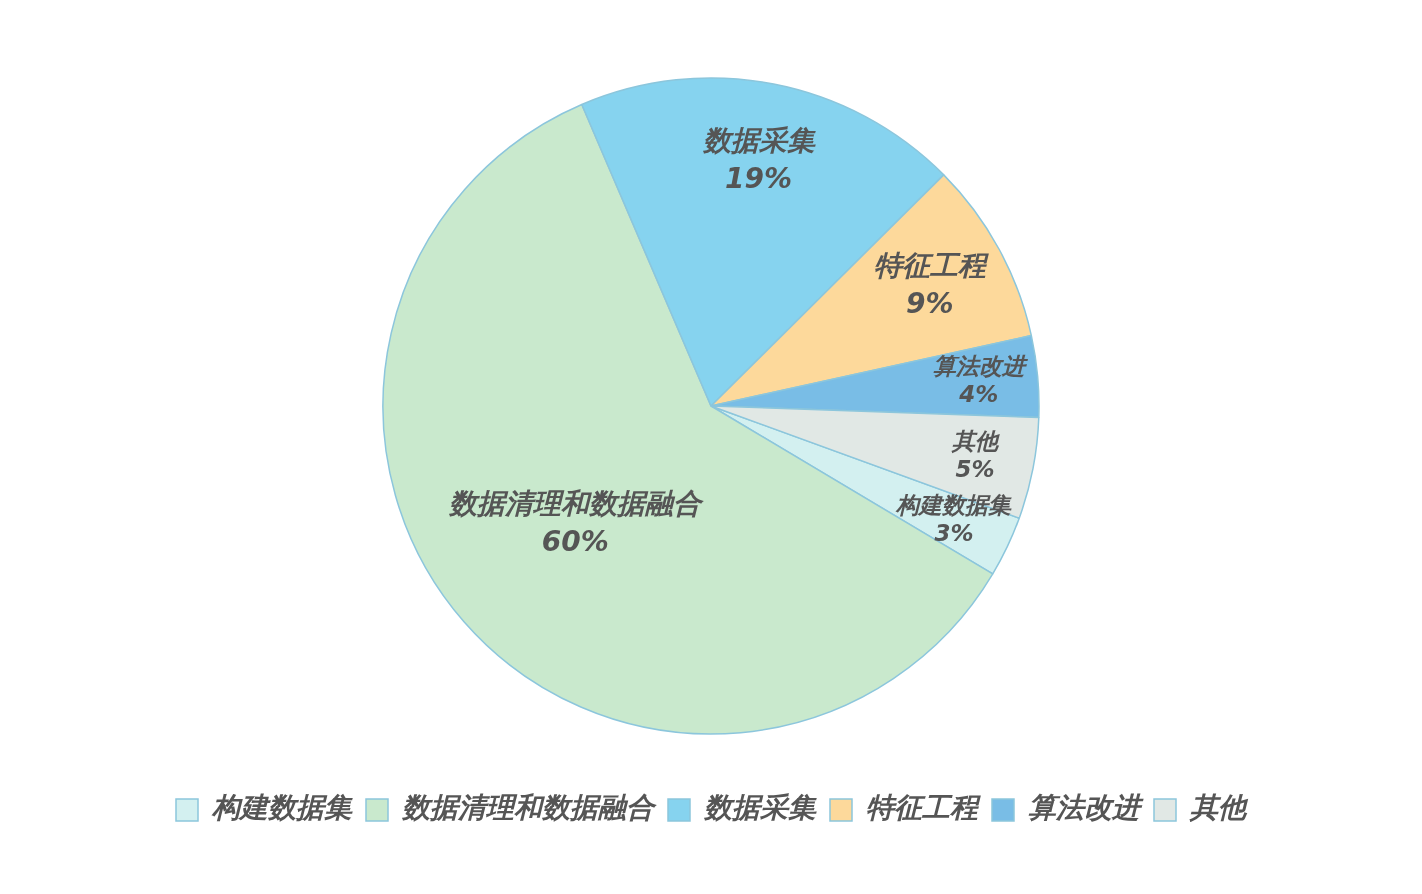 The height and width of the screenshot is (894, 1422). Describe the element at coordinates (923, 808) in the screenshot. I see `legend-label: 特征工程` at that location.